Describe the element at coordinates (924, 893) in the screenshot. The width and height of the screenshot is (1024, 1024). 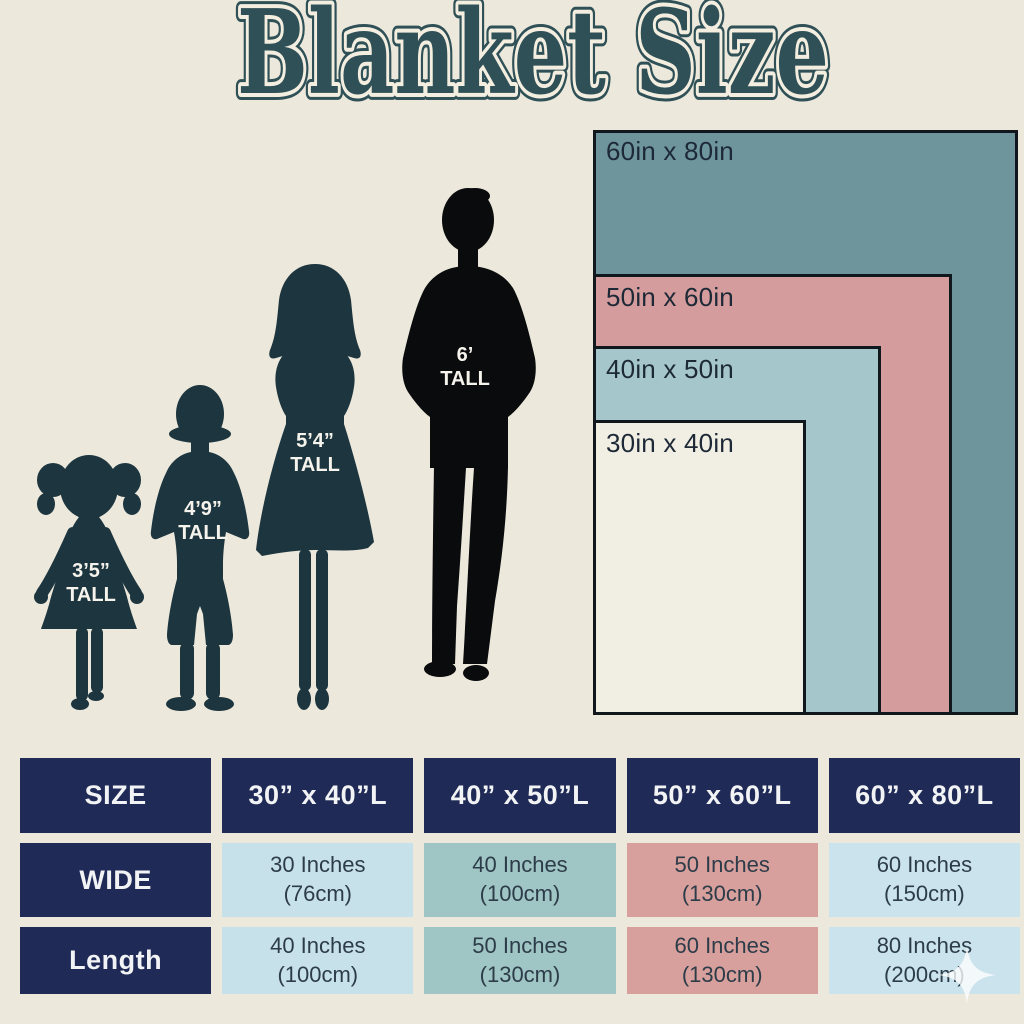
I see `cell-line2: (150cm)` at that location.